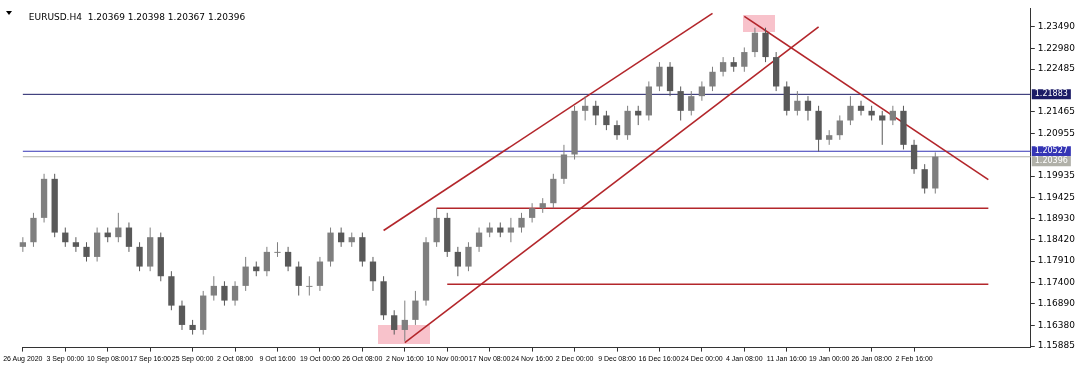 The height and width of the screenshot is (370, 1080). What do you see at coordinates (1056, 281) in the screenshot?
I see `y-tick-label: 1.17400` at bounding box center [1056, 281].